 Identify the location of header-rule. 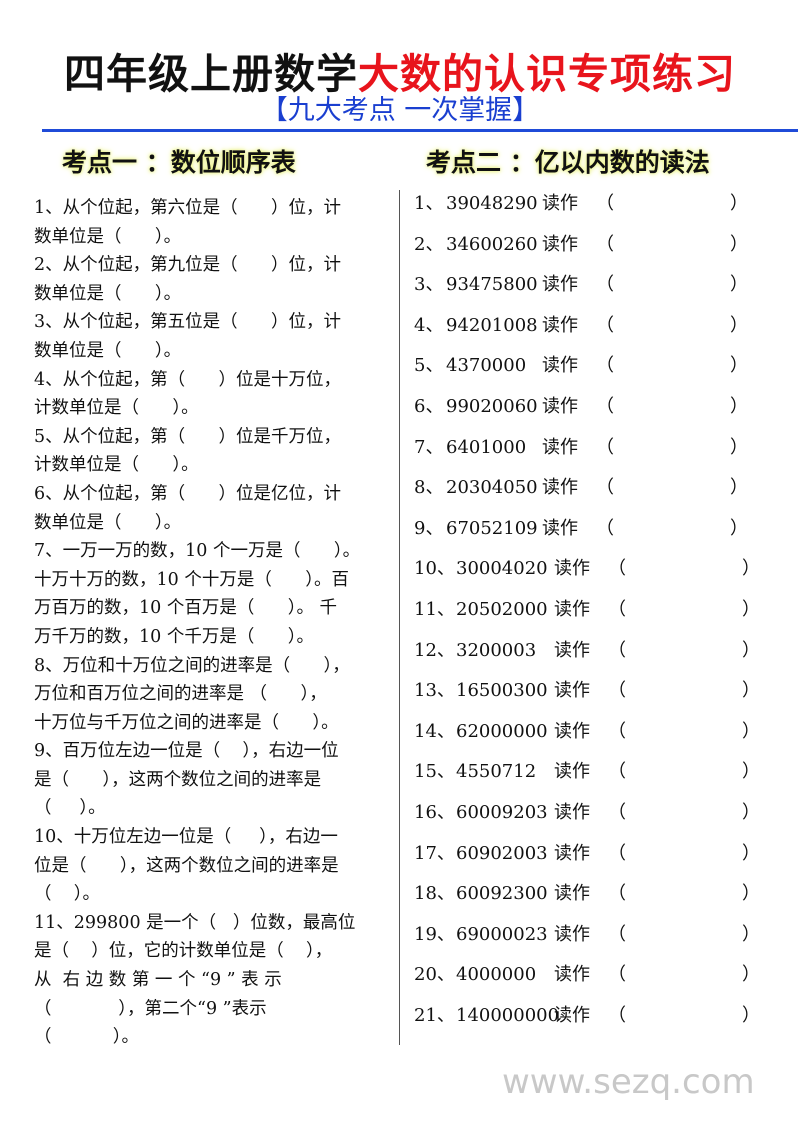
(420, 130).